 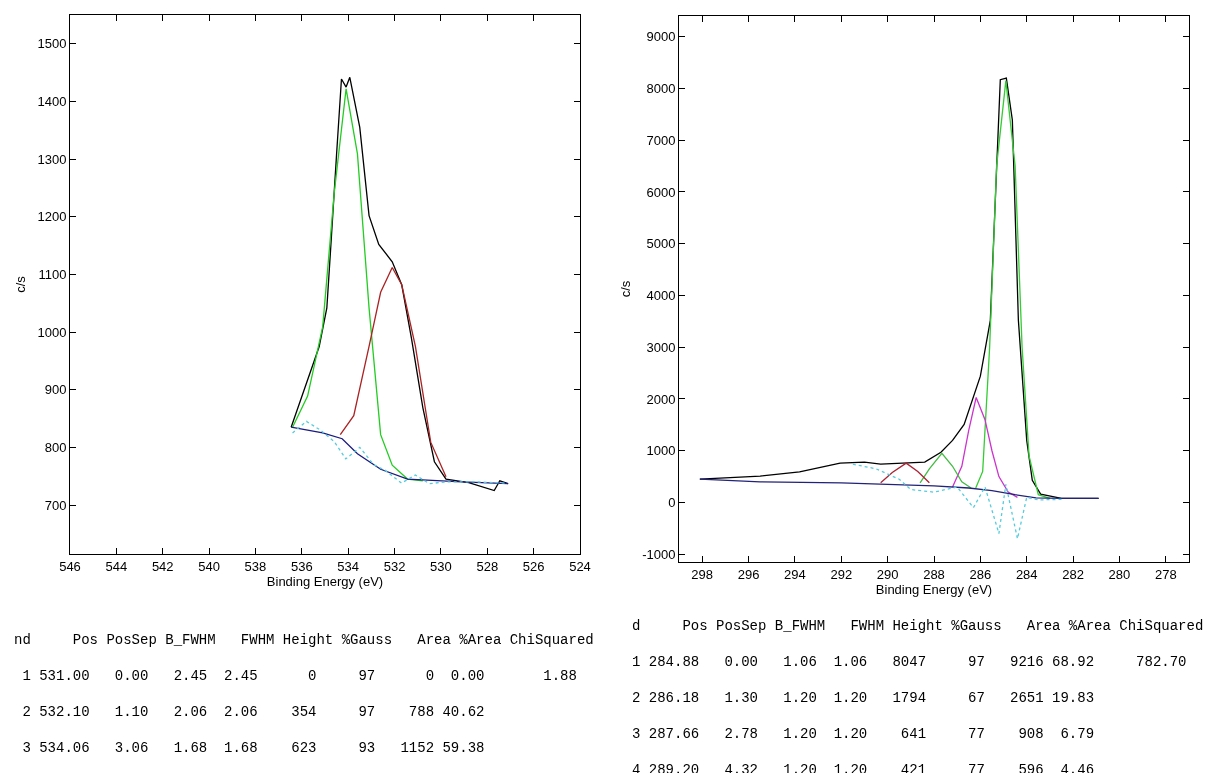 I want to click on y-tick-label: 2000, so click(x=661, y=399).